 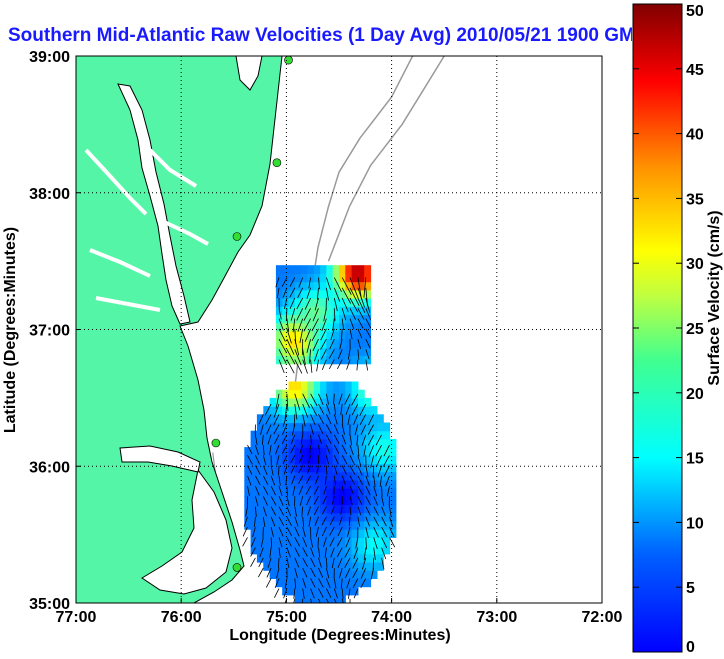 I want to click on radar-station-marker, so click(x=277, y=162).